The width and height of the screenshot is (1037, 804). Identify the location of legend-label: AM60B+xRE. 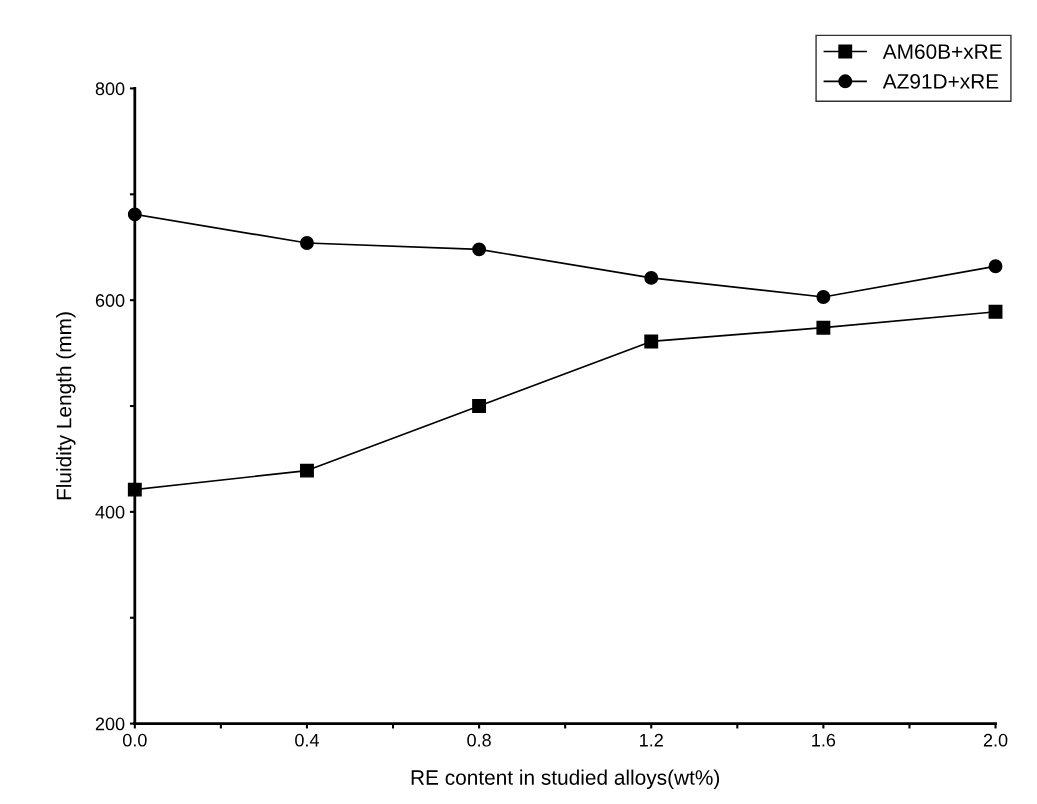
(942, 51).